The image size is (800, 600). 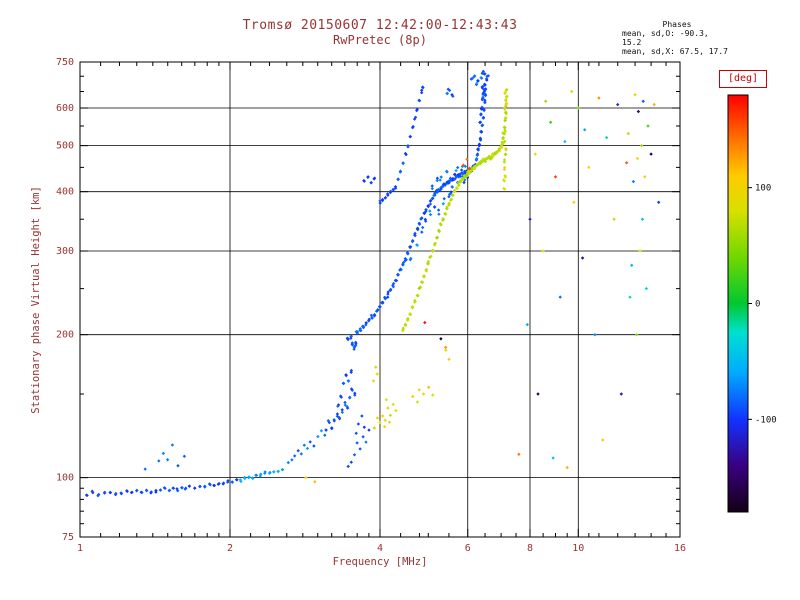 I want to click on svg-text: 400, so click(x=65, y=192).